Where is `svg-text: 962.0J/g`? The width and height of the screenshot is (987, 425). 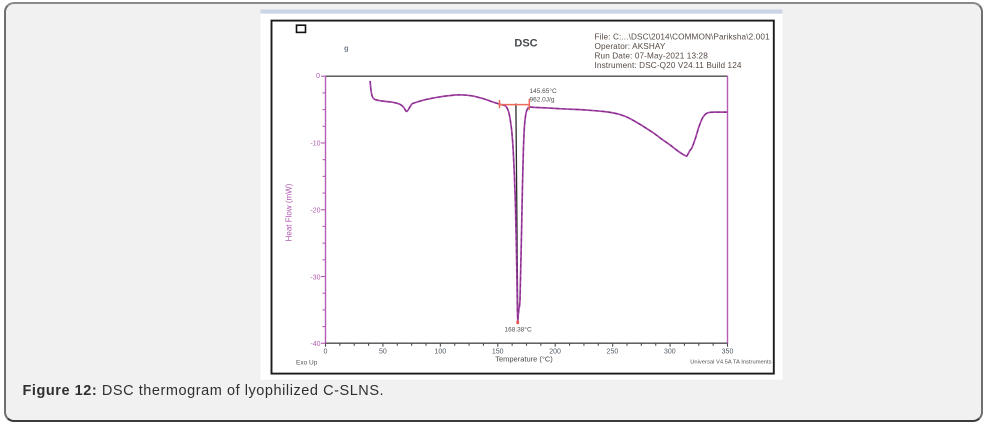
svg-text: 962.0J/g is located at coordinates (542, 100).